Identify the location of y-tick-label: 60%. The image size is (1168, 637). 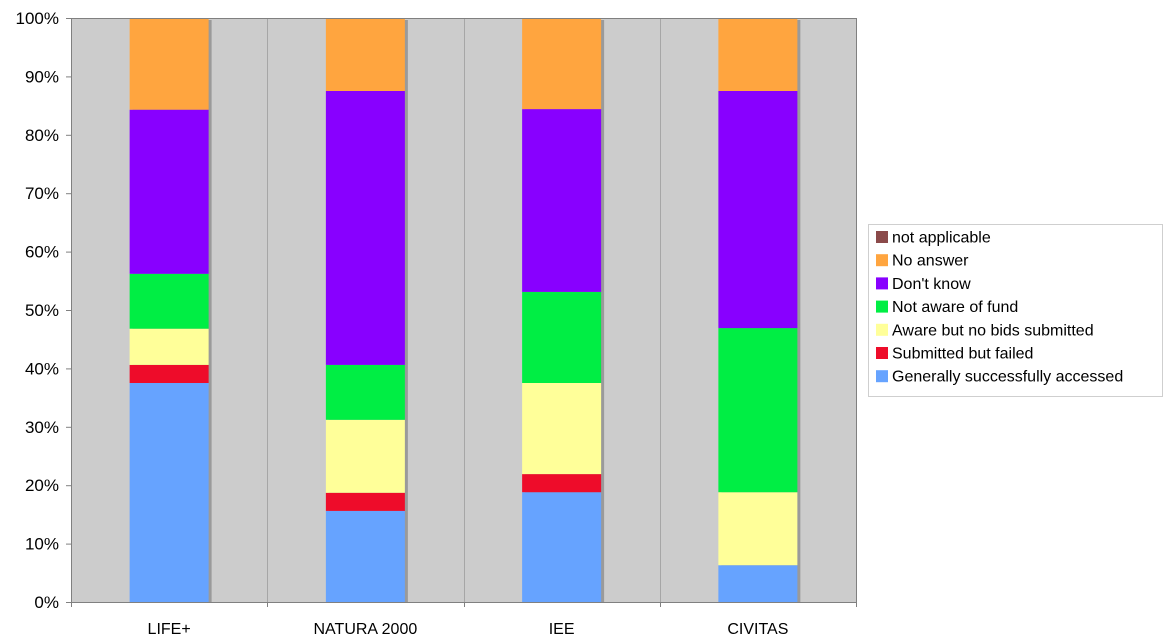
(42, 252).